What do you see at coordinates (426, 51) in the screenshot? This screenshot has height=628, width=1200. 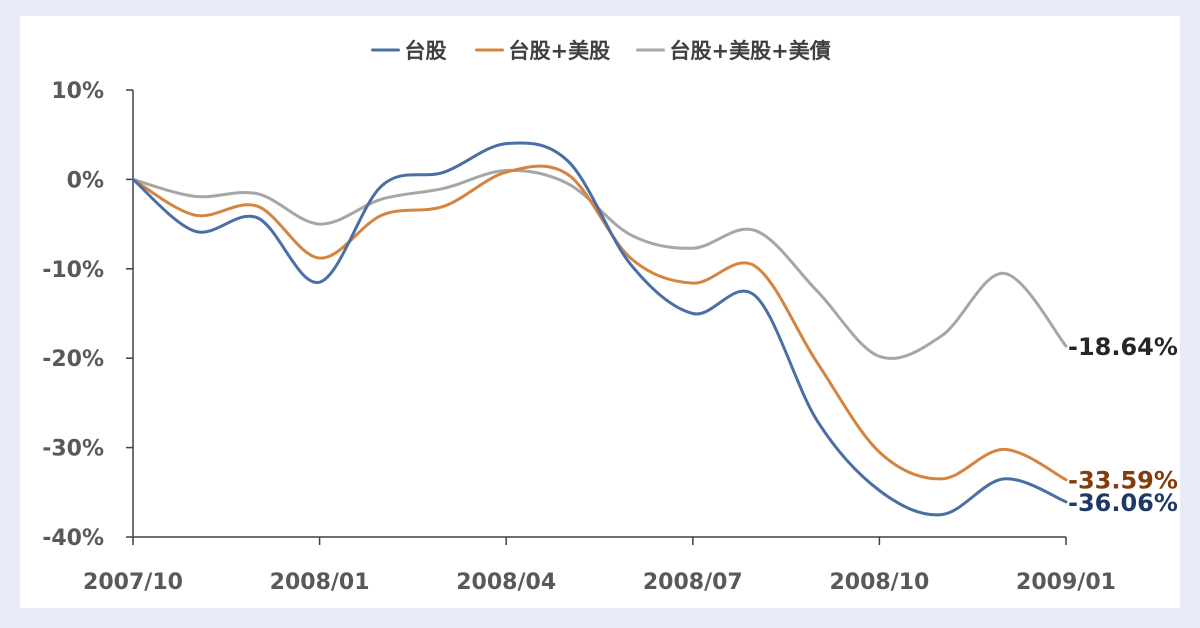 I see `legend-label-0: 台股` at bounding box center [426, 51].